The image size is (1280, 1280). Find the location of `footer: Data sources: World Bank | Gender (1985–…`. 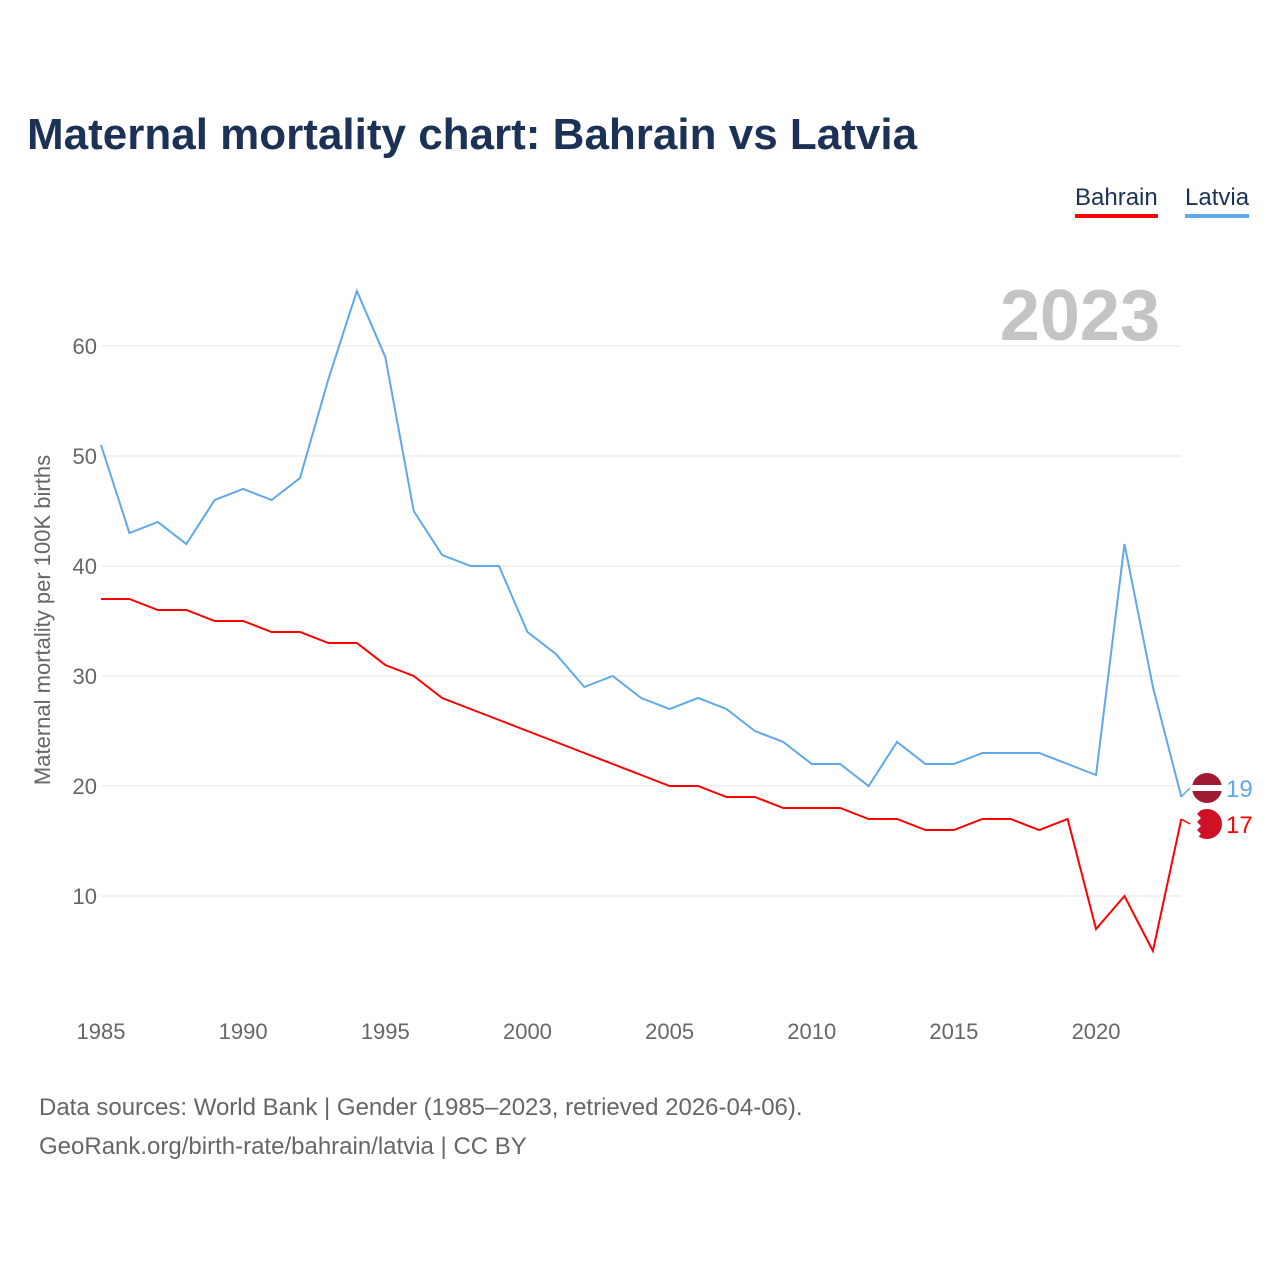

footer: Data sources: World Bank | Gender (1985–… is located at coordinates (421, 1127).